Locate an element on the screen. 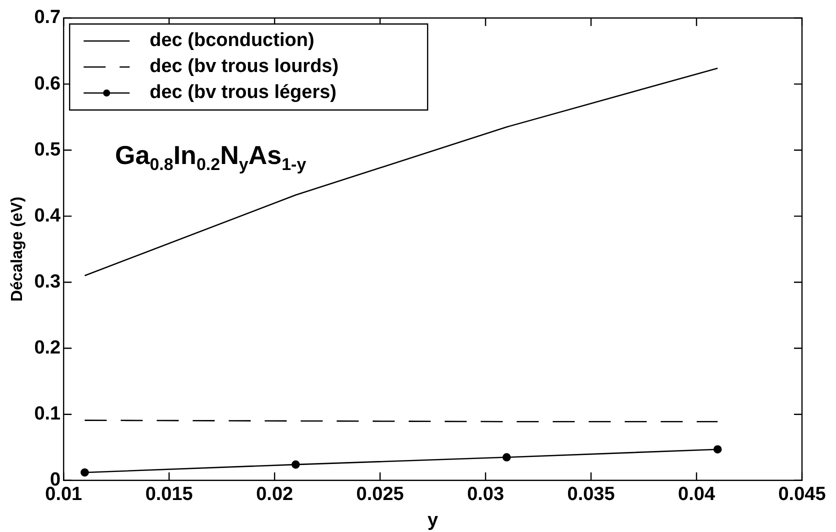  annotation: Ga$_{0.8}$In$_{0.2}$N$_{y}$As$_{1-y}$ is located at coordinates (210, 158).